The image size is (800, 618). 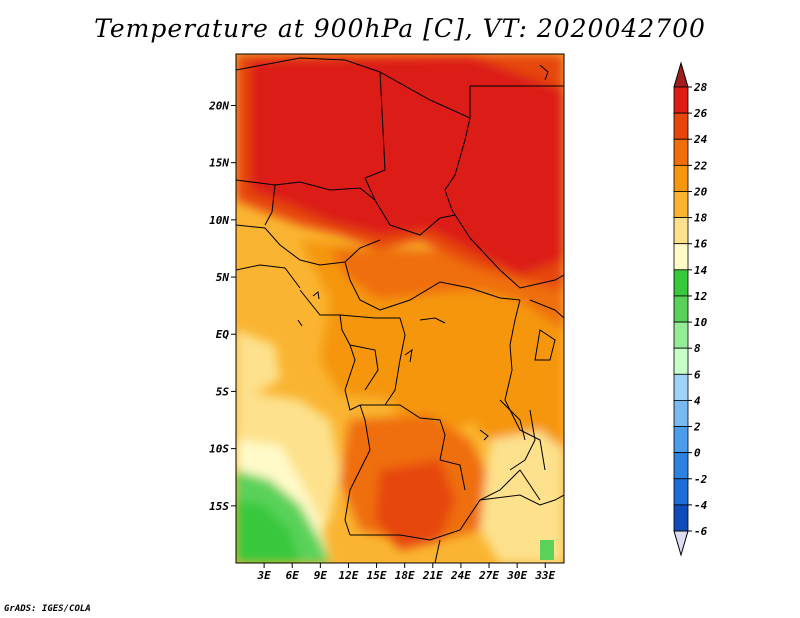 I want to click on colorbar-label: 0, so click(x=697, y=453).